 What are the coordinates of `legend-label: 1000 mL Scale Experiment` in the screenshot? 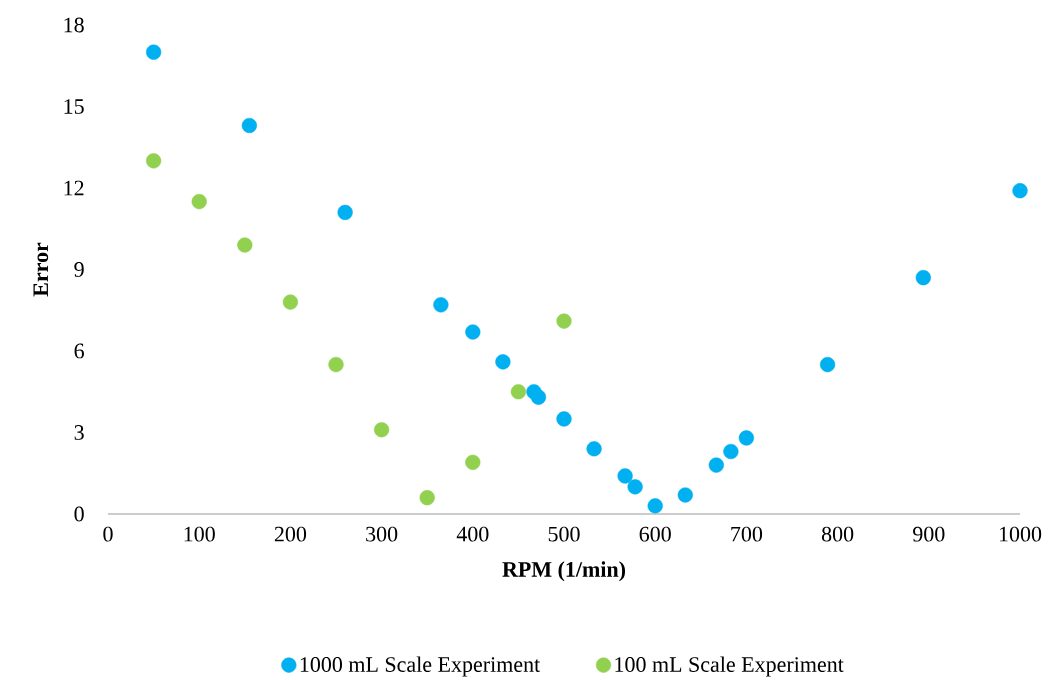 It's located at (420, 666).